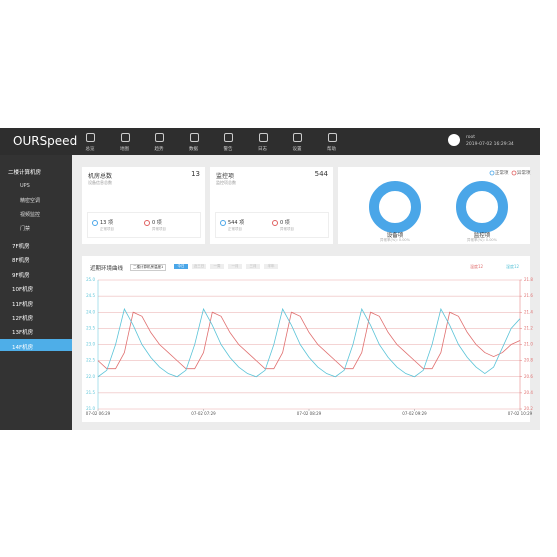 This screenshot has width=557, height=557. What do you see at coordinates (25, 186) in the screenshot?
I see `sidebar-subitem: UPS` at bounding box center [25, 186].